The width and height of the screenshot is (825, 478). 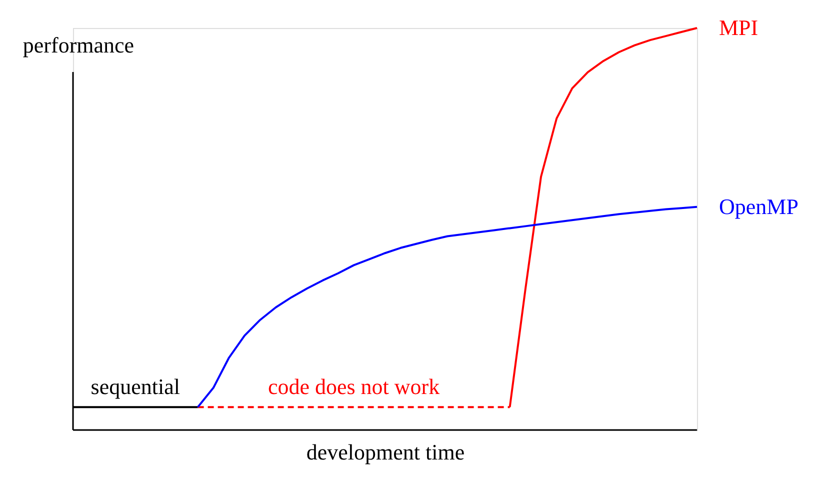 What do you see at coordinates (385, 452) in the screenshot?
I see `x-axis-title: development time` at bounding box center [385, 452].